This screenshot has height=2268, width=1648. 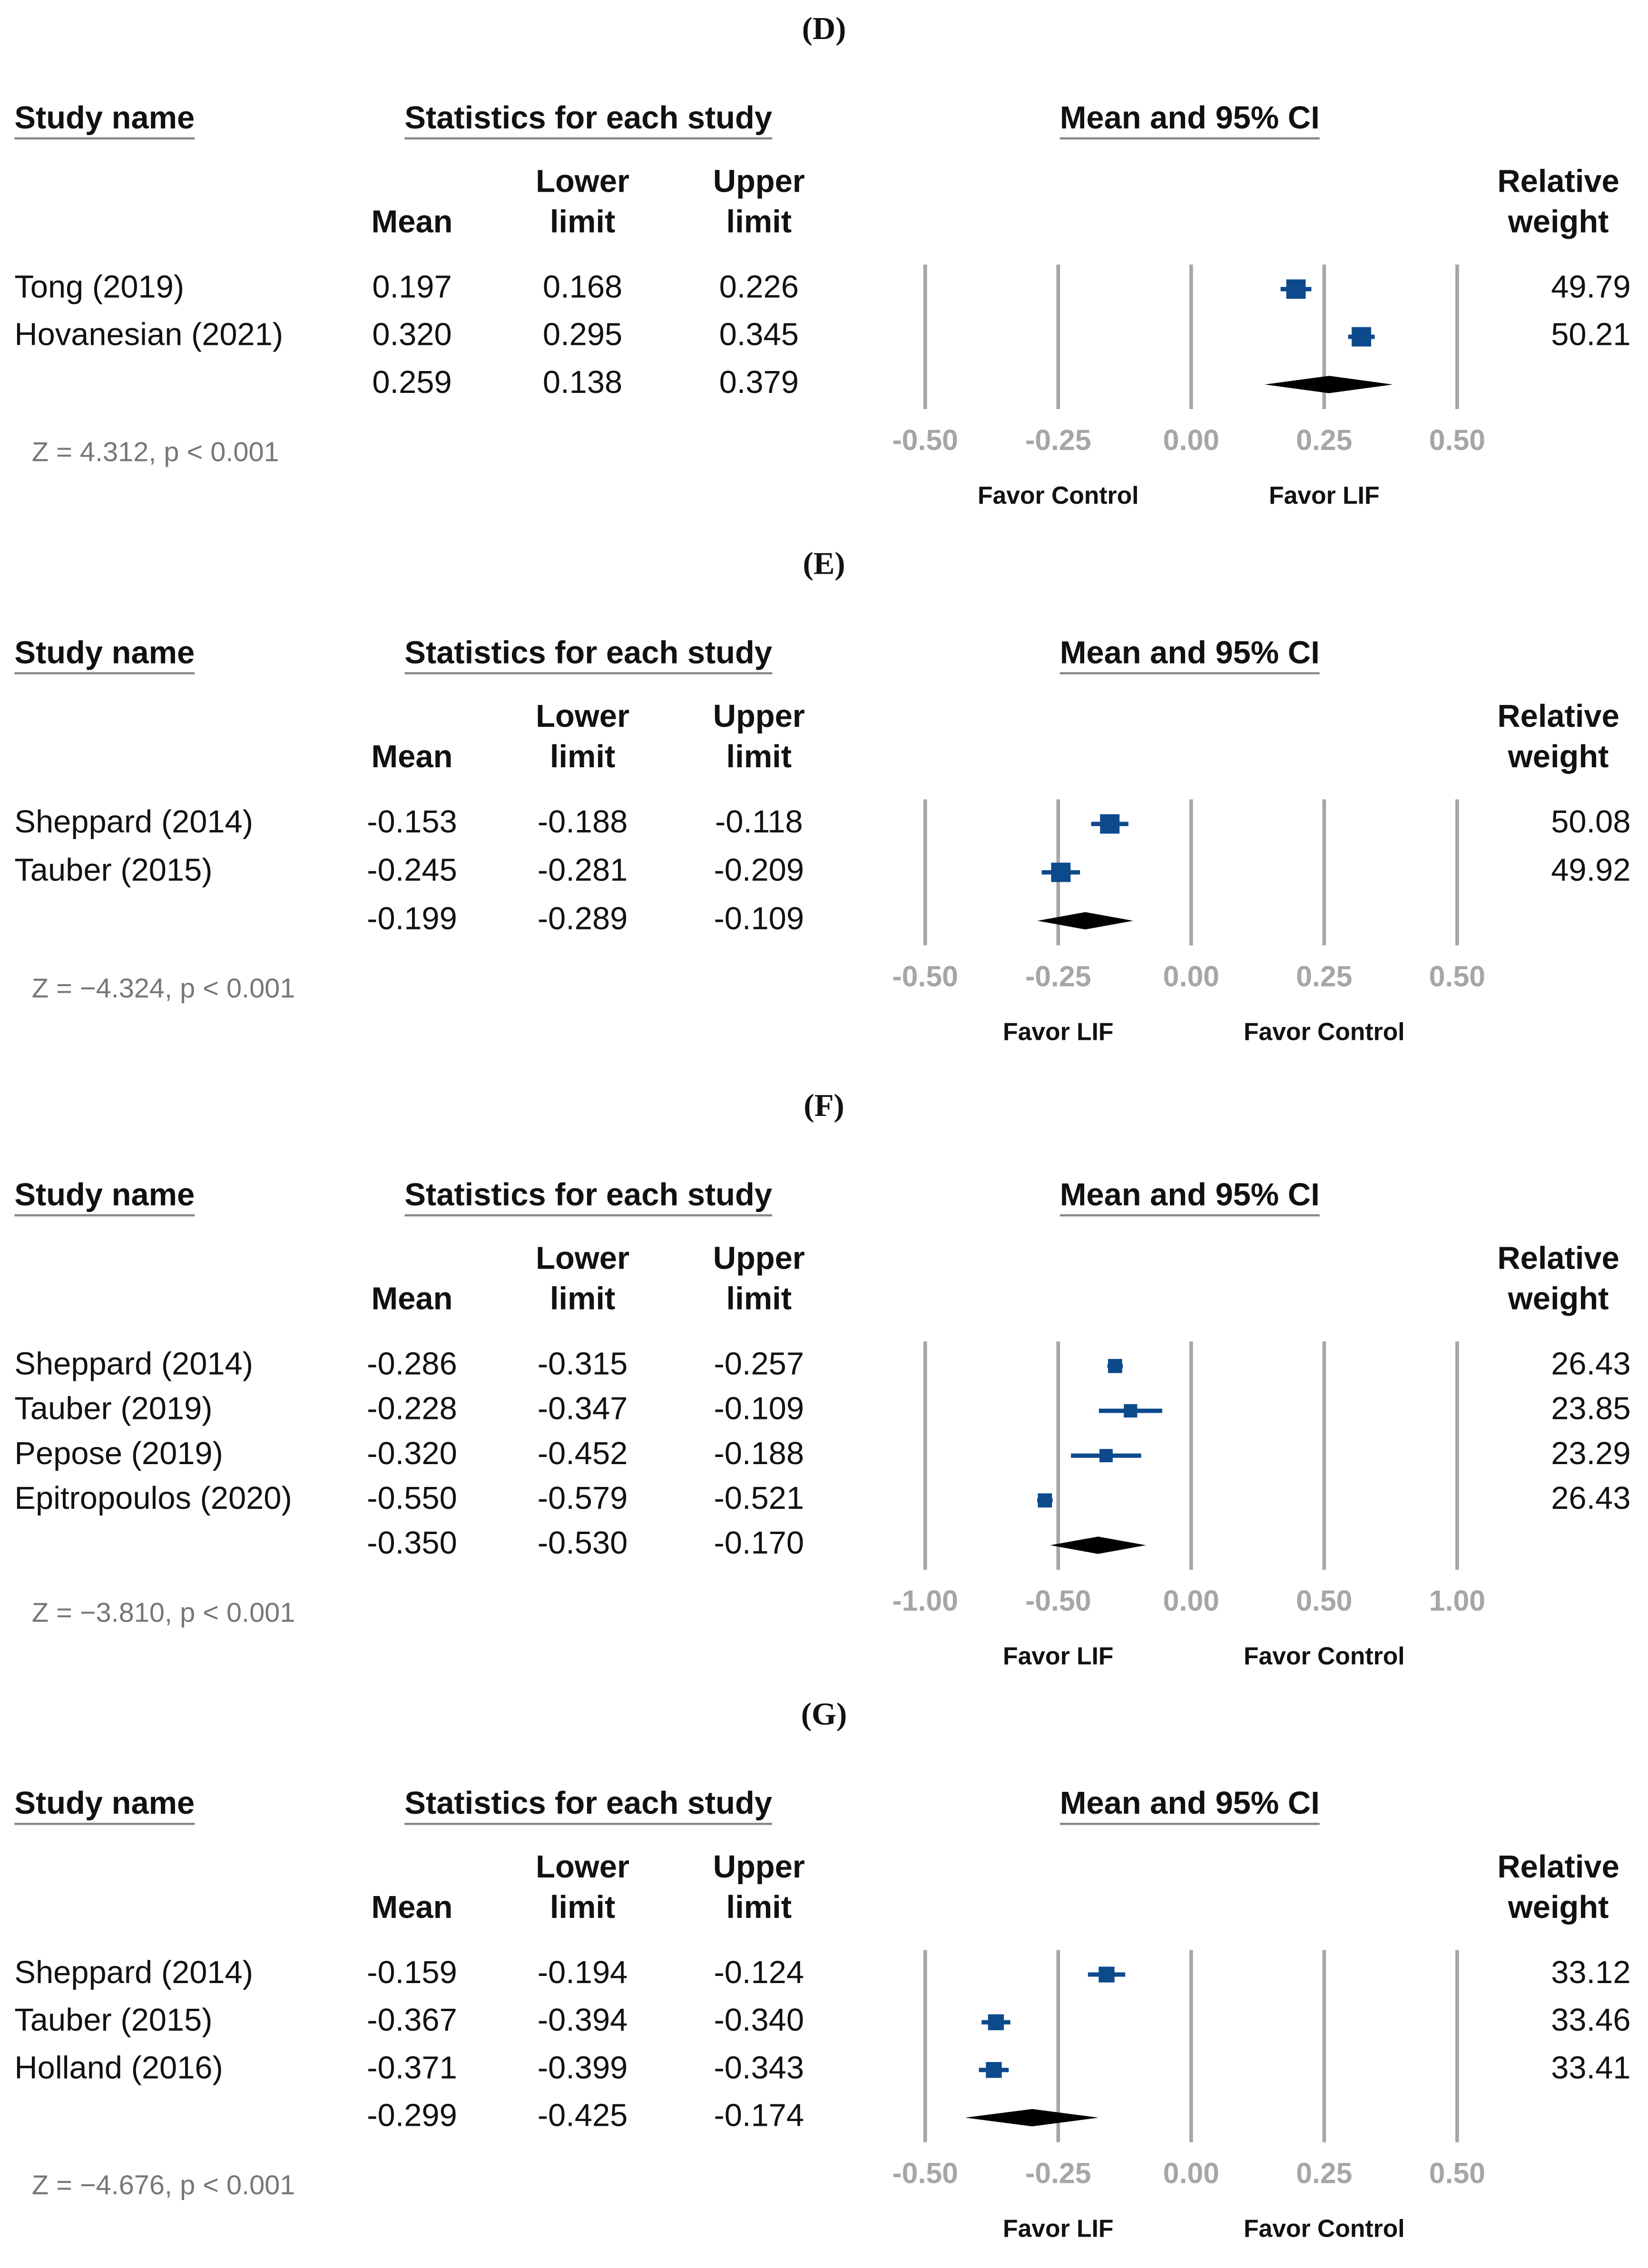 What do you see at coordinates (824, 563) in the screenshot?
I see `panel-label: (E)` at bounding box center [824, 563].